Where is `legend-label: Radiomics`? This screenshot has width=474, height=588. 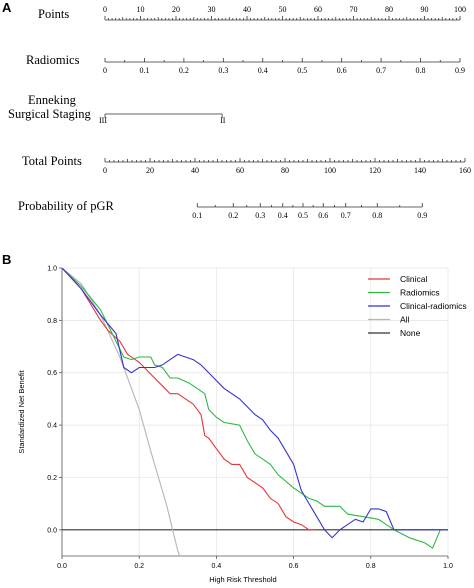
legend-label: Radiomics is located at coordinates (420, 293).